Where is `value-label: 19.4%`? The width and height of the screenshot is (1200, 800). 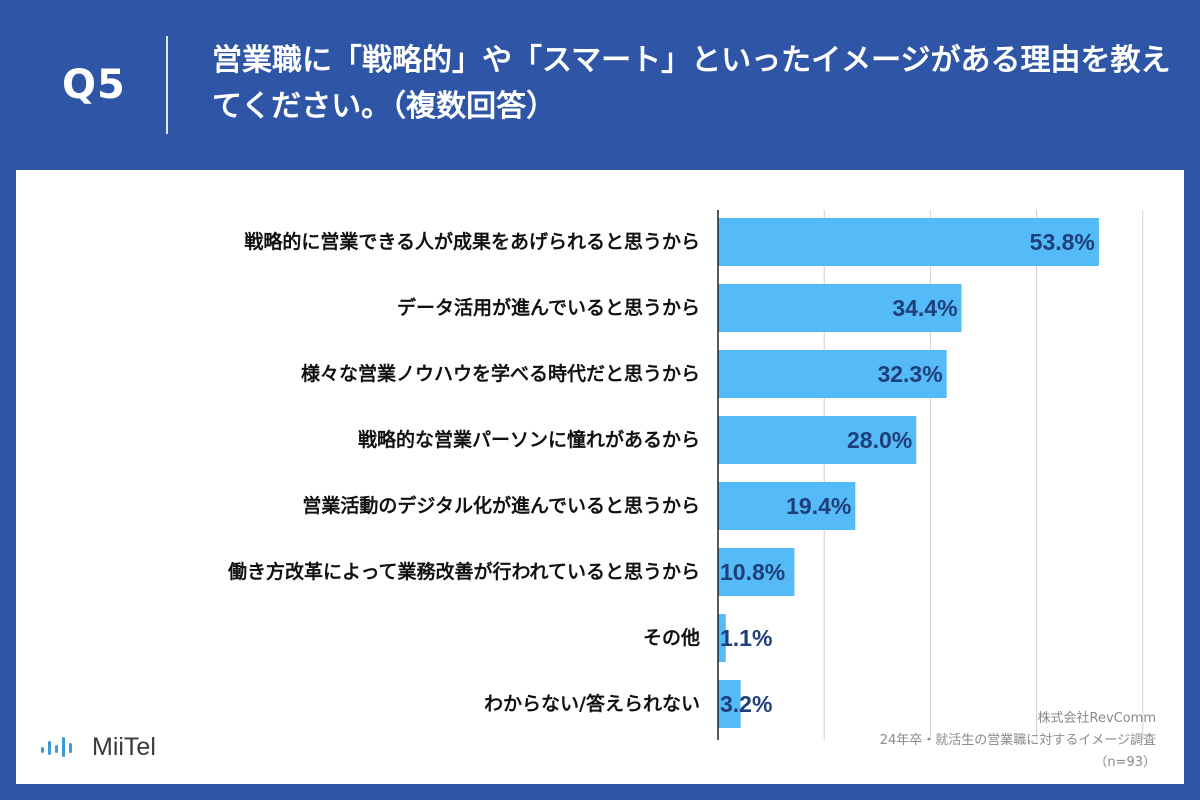
value-label: 19.4% is located at coordinates (818, 506).